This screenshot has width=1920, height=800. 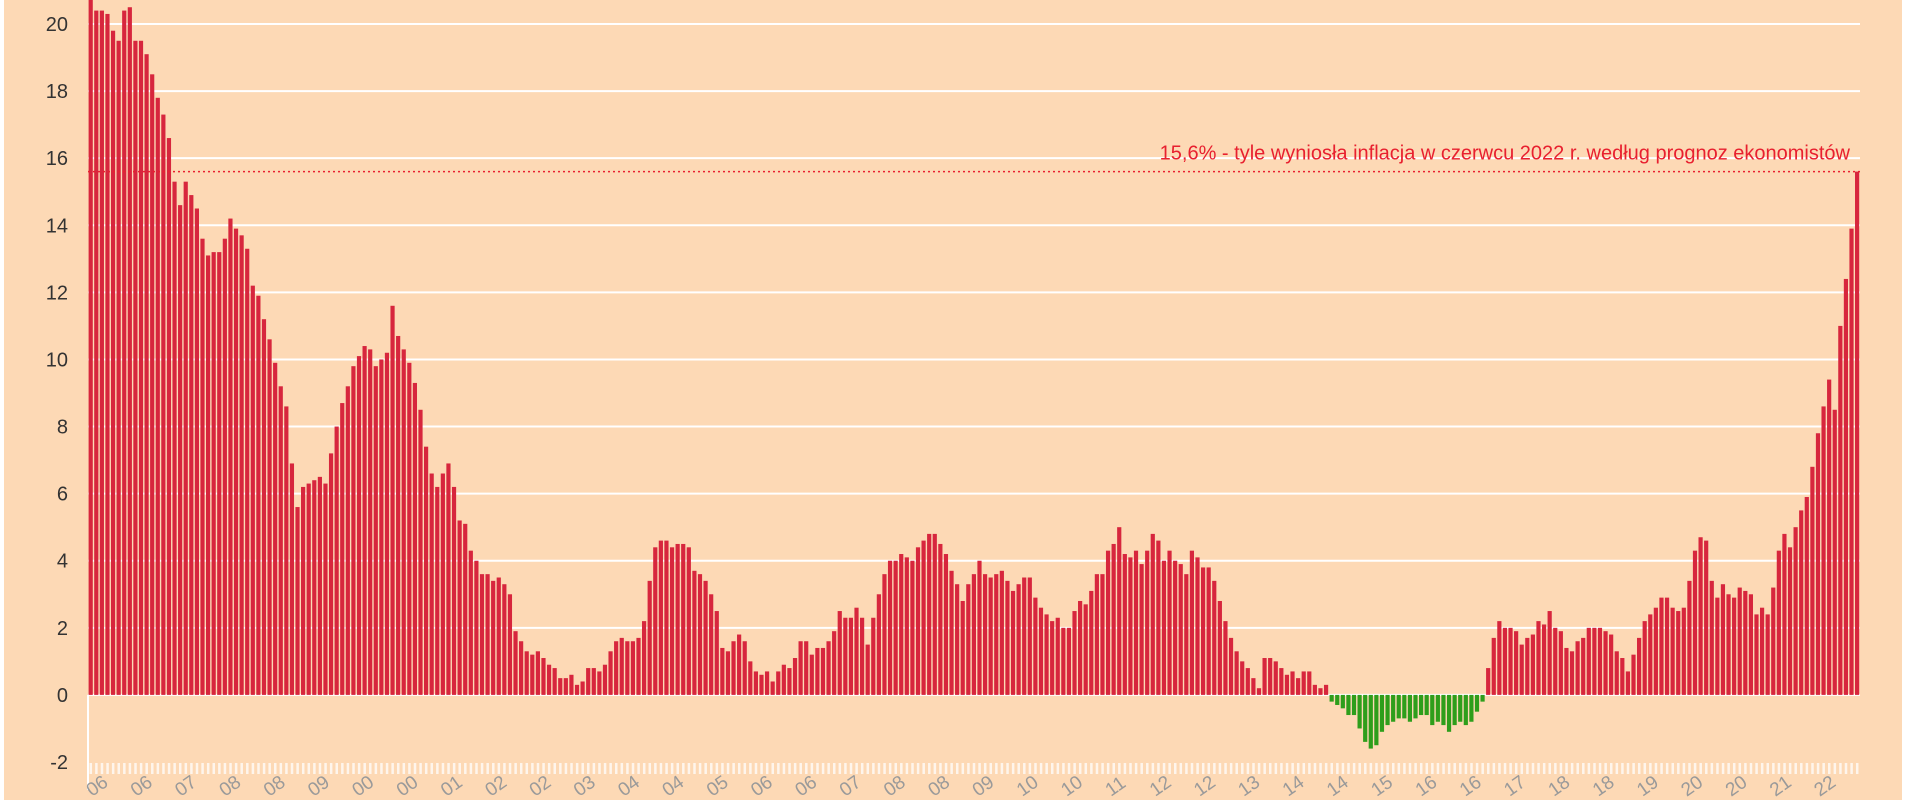 I want to click on x-tick-label: 22, so click(x=1825, y=786).